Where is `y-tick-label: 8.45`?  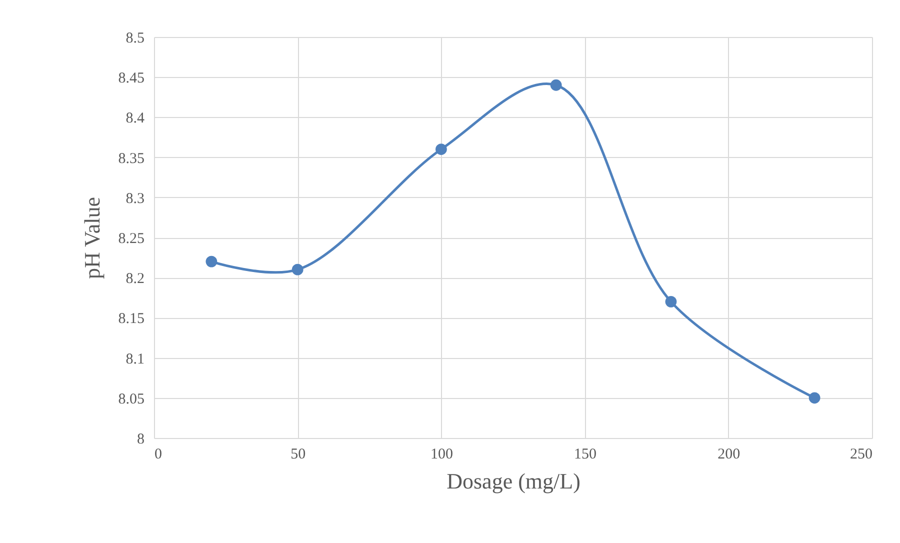 y-tick-label: 8.45 is located at coordinates (131, 78).